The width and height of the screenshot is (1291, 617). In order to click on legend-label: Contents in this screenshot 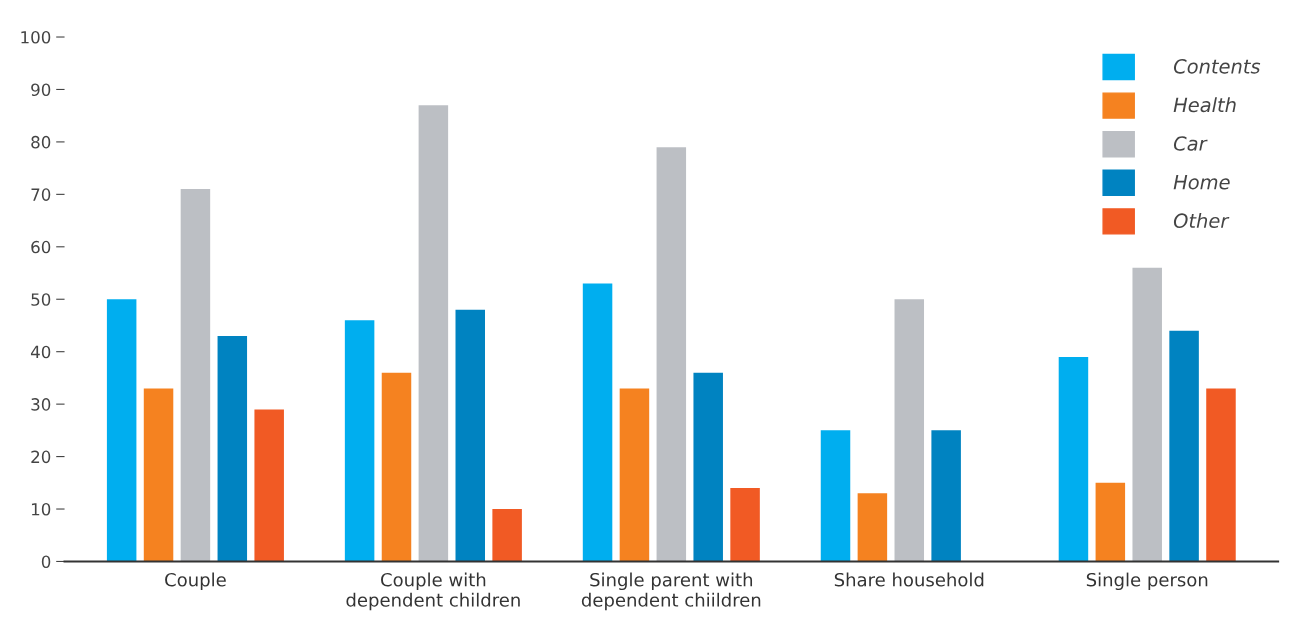, I will do `click(1217, 66)`.